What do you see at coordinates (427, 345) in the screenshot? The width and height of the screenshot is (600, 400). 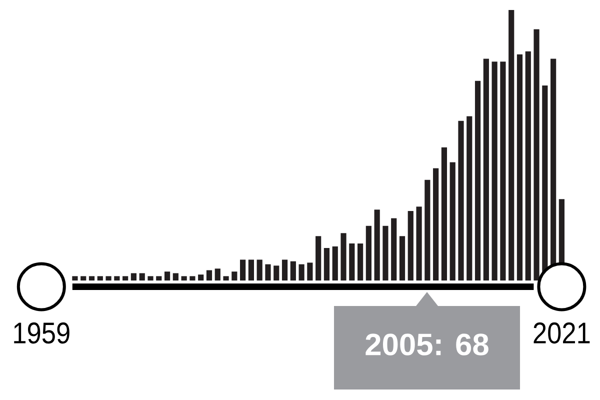 I see `text: 2005: 68` at bounding box center [427, 345].